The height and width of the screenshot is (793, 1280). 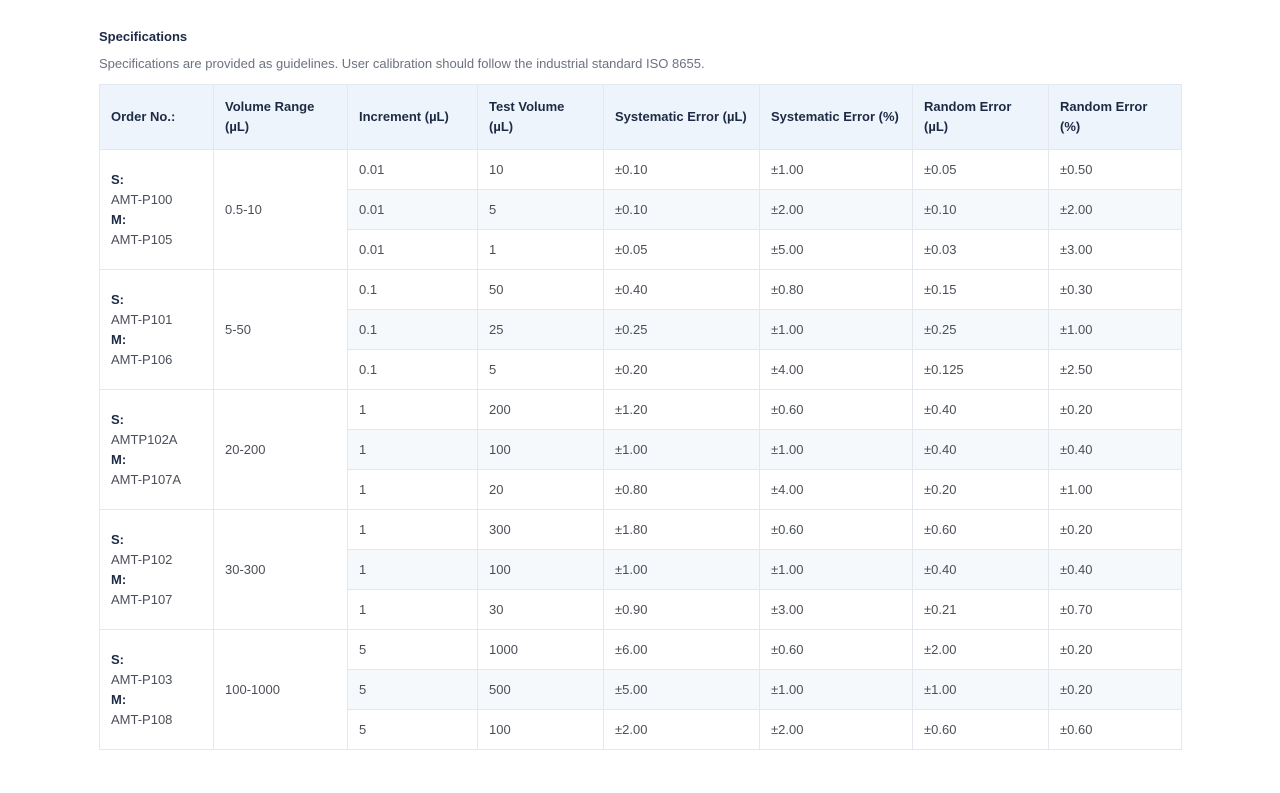 What do you see at coordinates (980, 449) in the screenshot?
I see `cell-random-error-ul: ±0.40` at bounding box center [980, 449].